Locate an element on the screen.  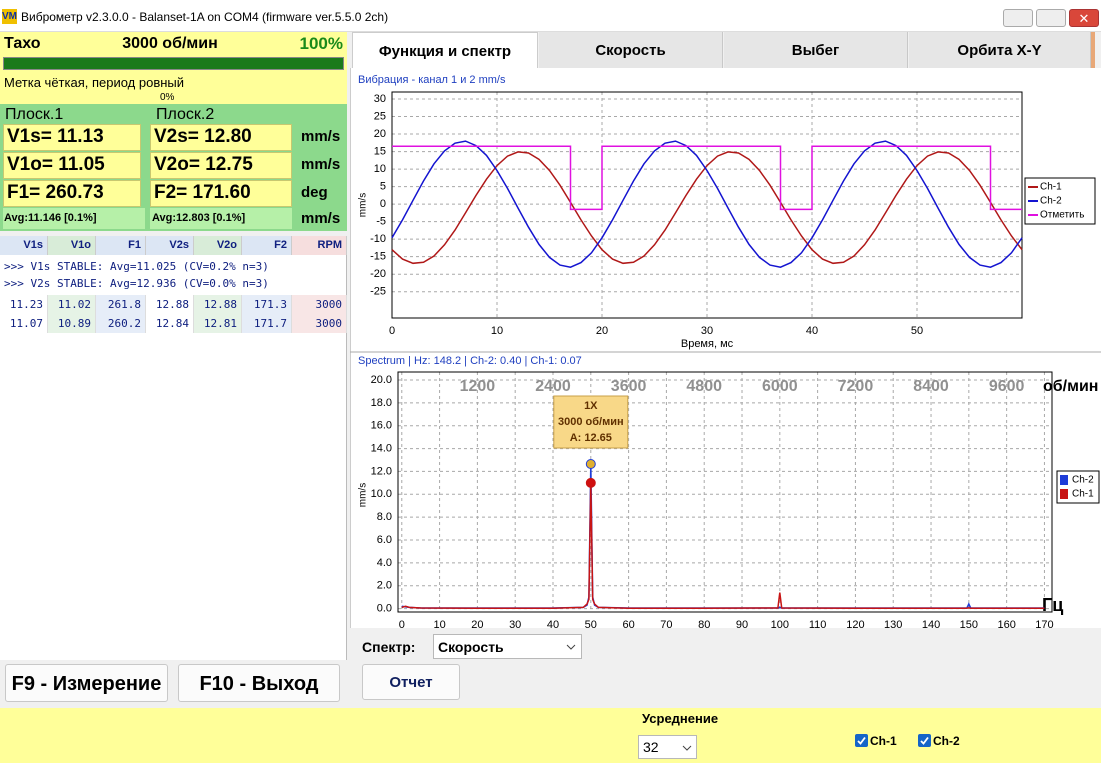
value-box: F1= 260.73 is located at coordinates (72, 193).